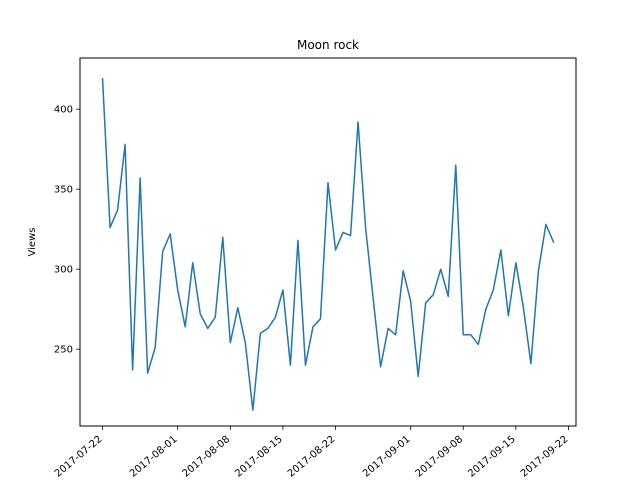  Describe the element at coordinates (32, 242) in the screenshot. I see `y-axis-label: Views` at that location.